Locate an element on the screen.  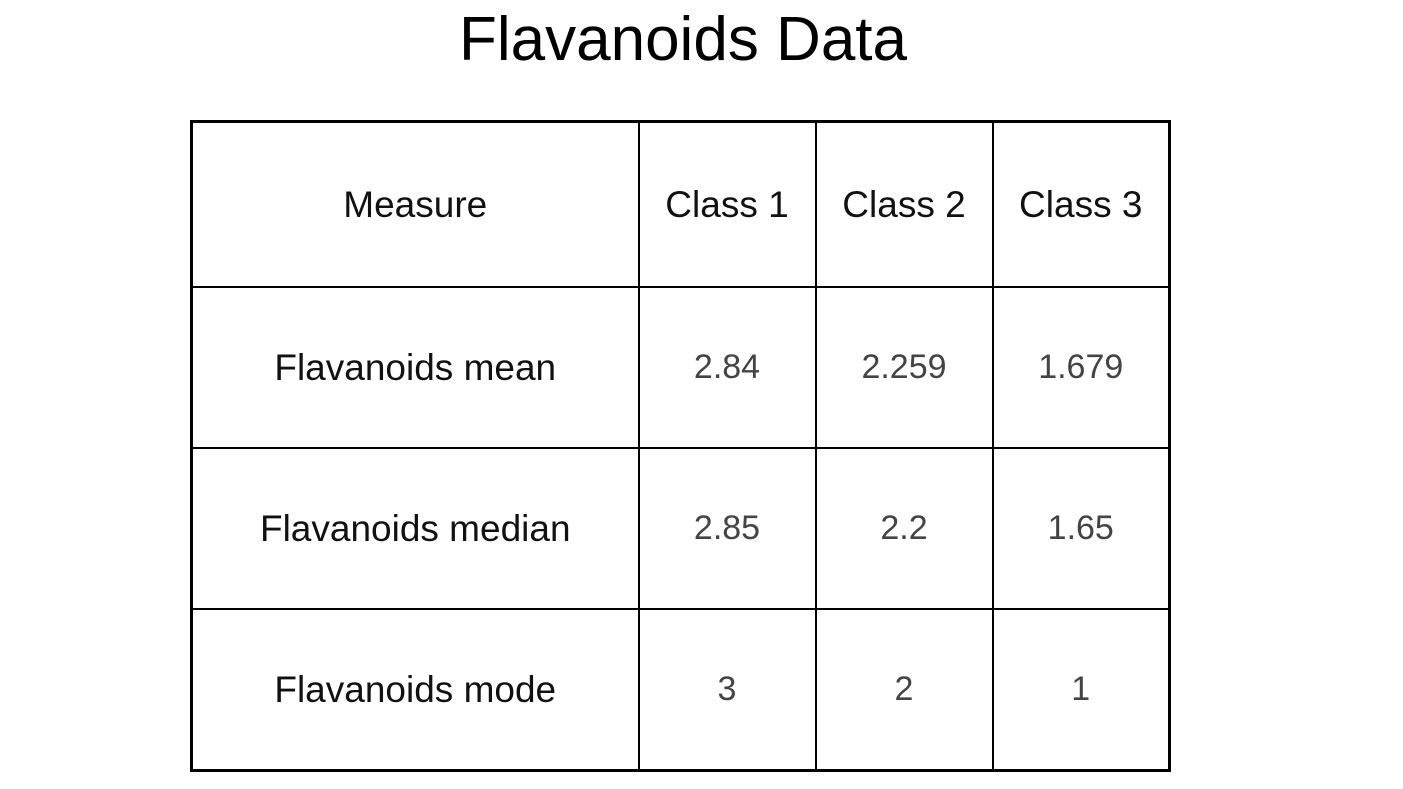
table-cell: 1 is located at coordinates (1081, 690).